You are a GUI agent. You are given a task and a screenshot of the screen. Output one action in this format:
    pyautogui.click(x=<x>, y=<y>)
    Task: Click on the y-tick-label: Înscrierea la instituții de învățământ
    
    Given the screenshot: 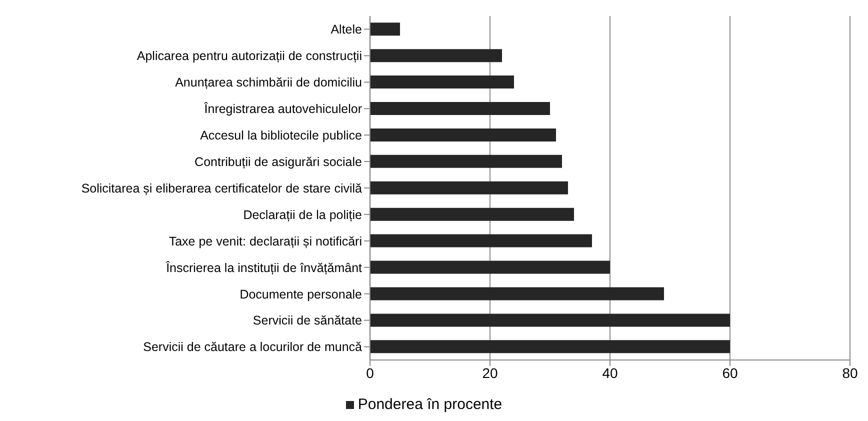 What is the action you would take?
    pyautogui.click(x=264, y=267)
    